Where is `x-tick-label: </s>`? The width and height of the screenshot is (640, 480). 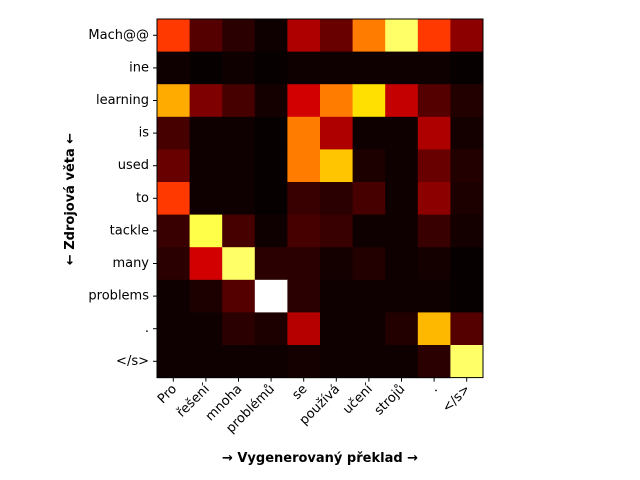
x-tick-label: </s> is located at coordinates (457, 399).